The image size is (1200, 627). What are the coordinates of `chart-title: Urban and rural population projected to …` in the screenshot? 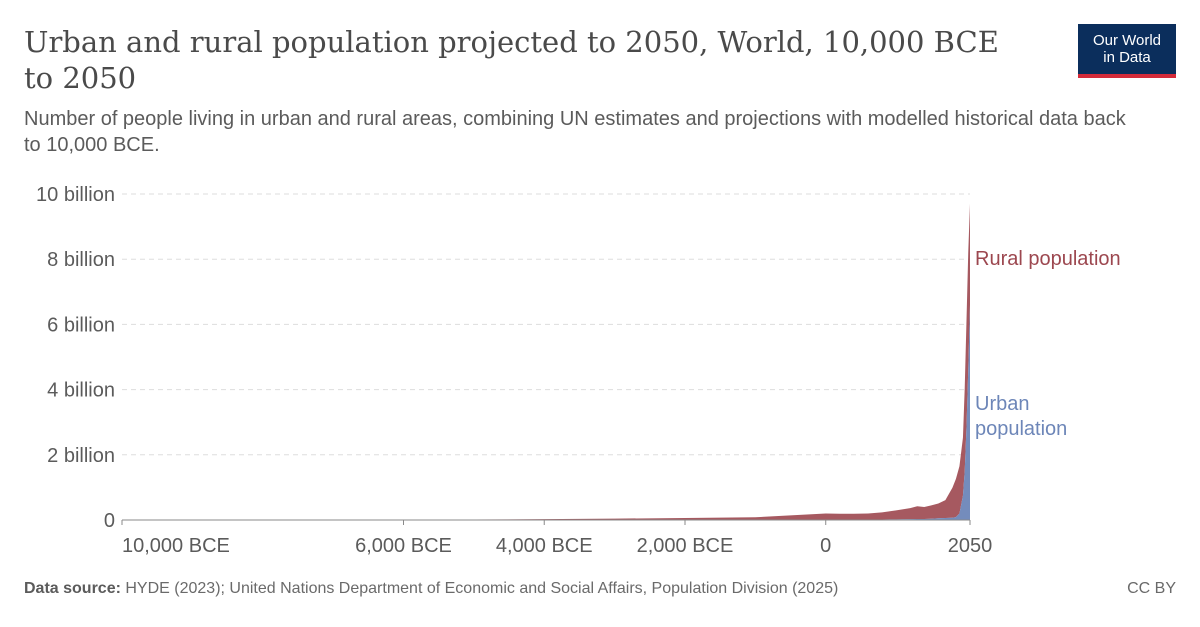 It's located at (511, 60).